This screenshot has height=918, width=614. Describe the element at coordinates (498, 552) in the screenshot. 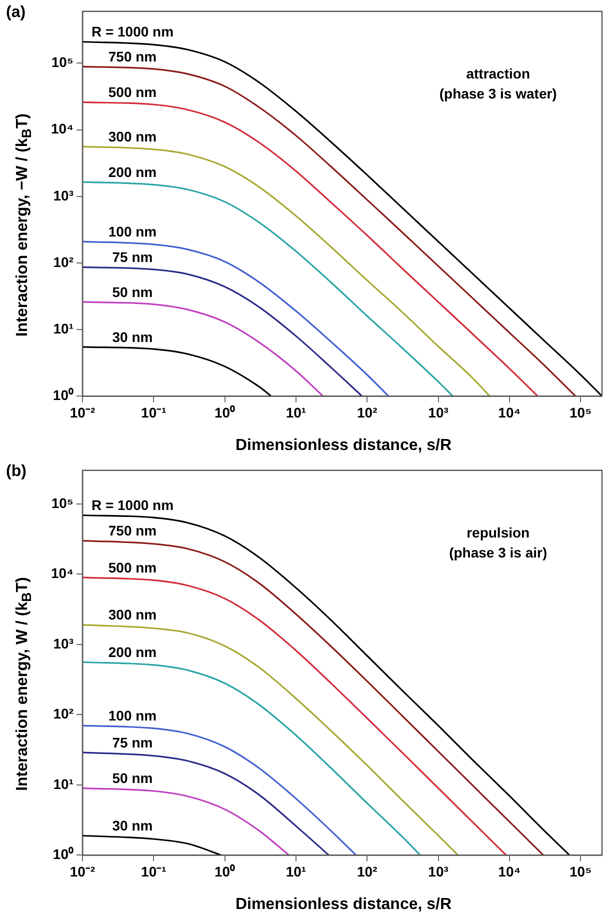

I see `annotation: (phase 3 is air)` at that location.